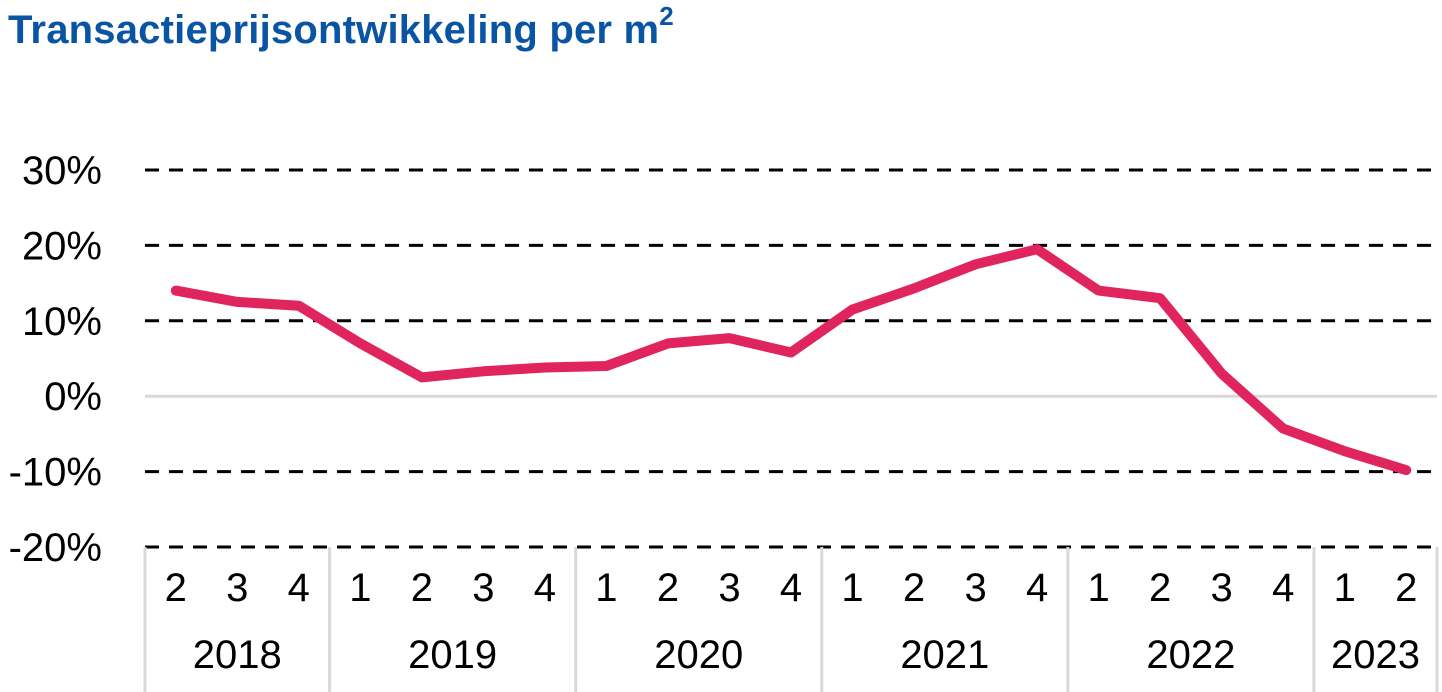  What do you see at coordinates (452, 655) in the screenshot?
I see `year-label: 2019` at bounding box center [452, 655].